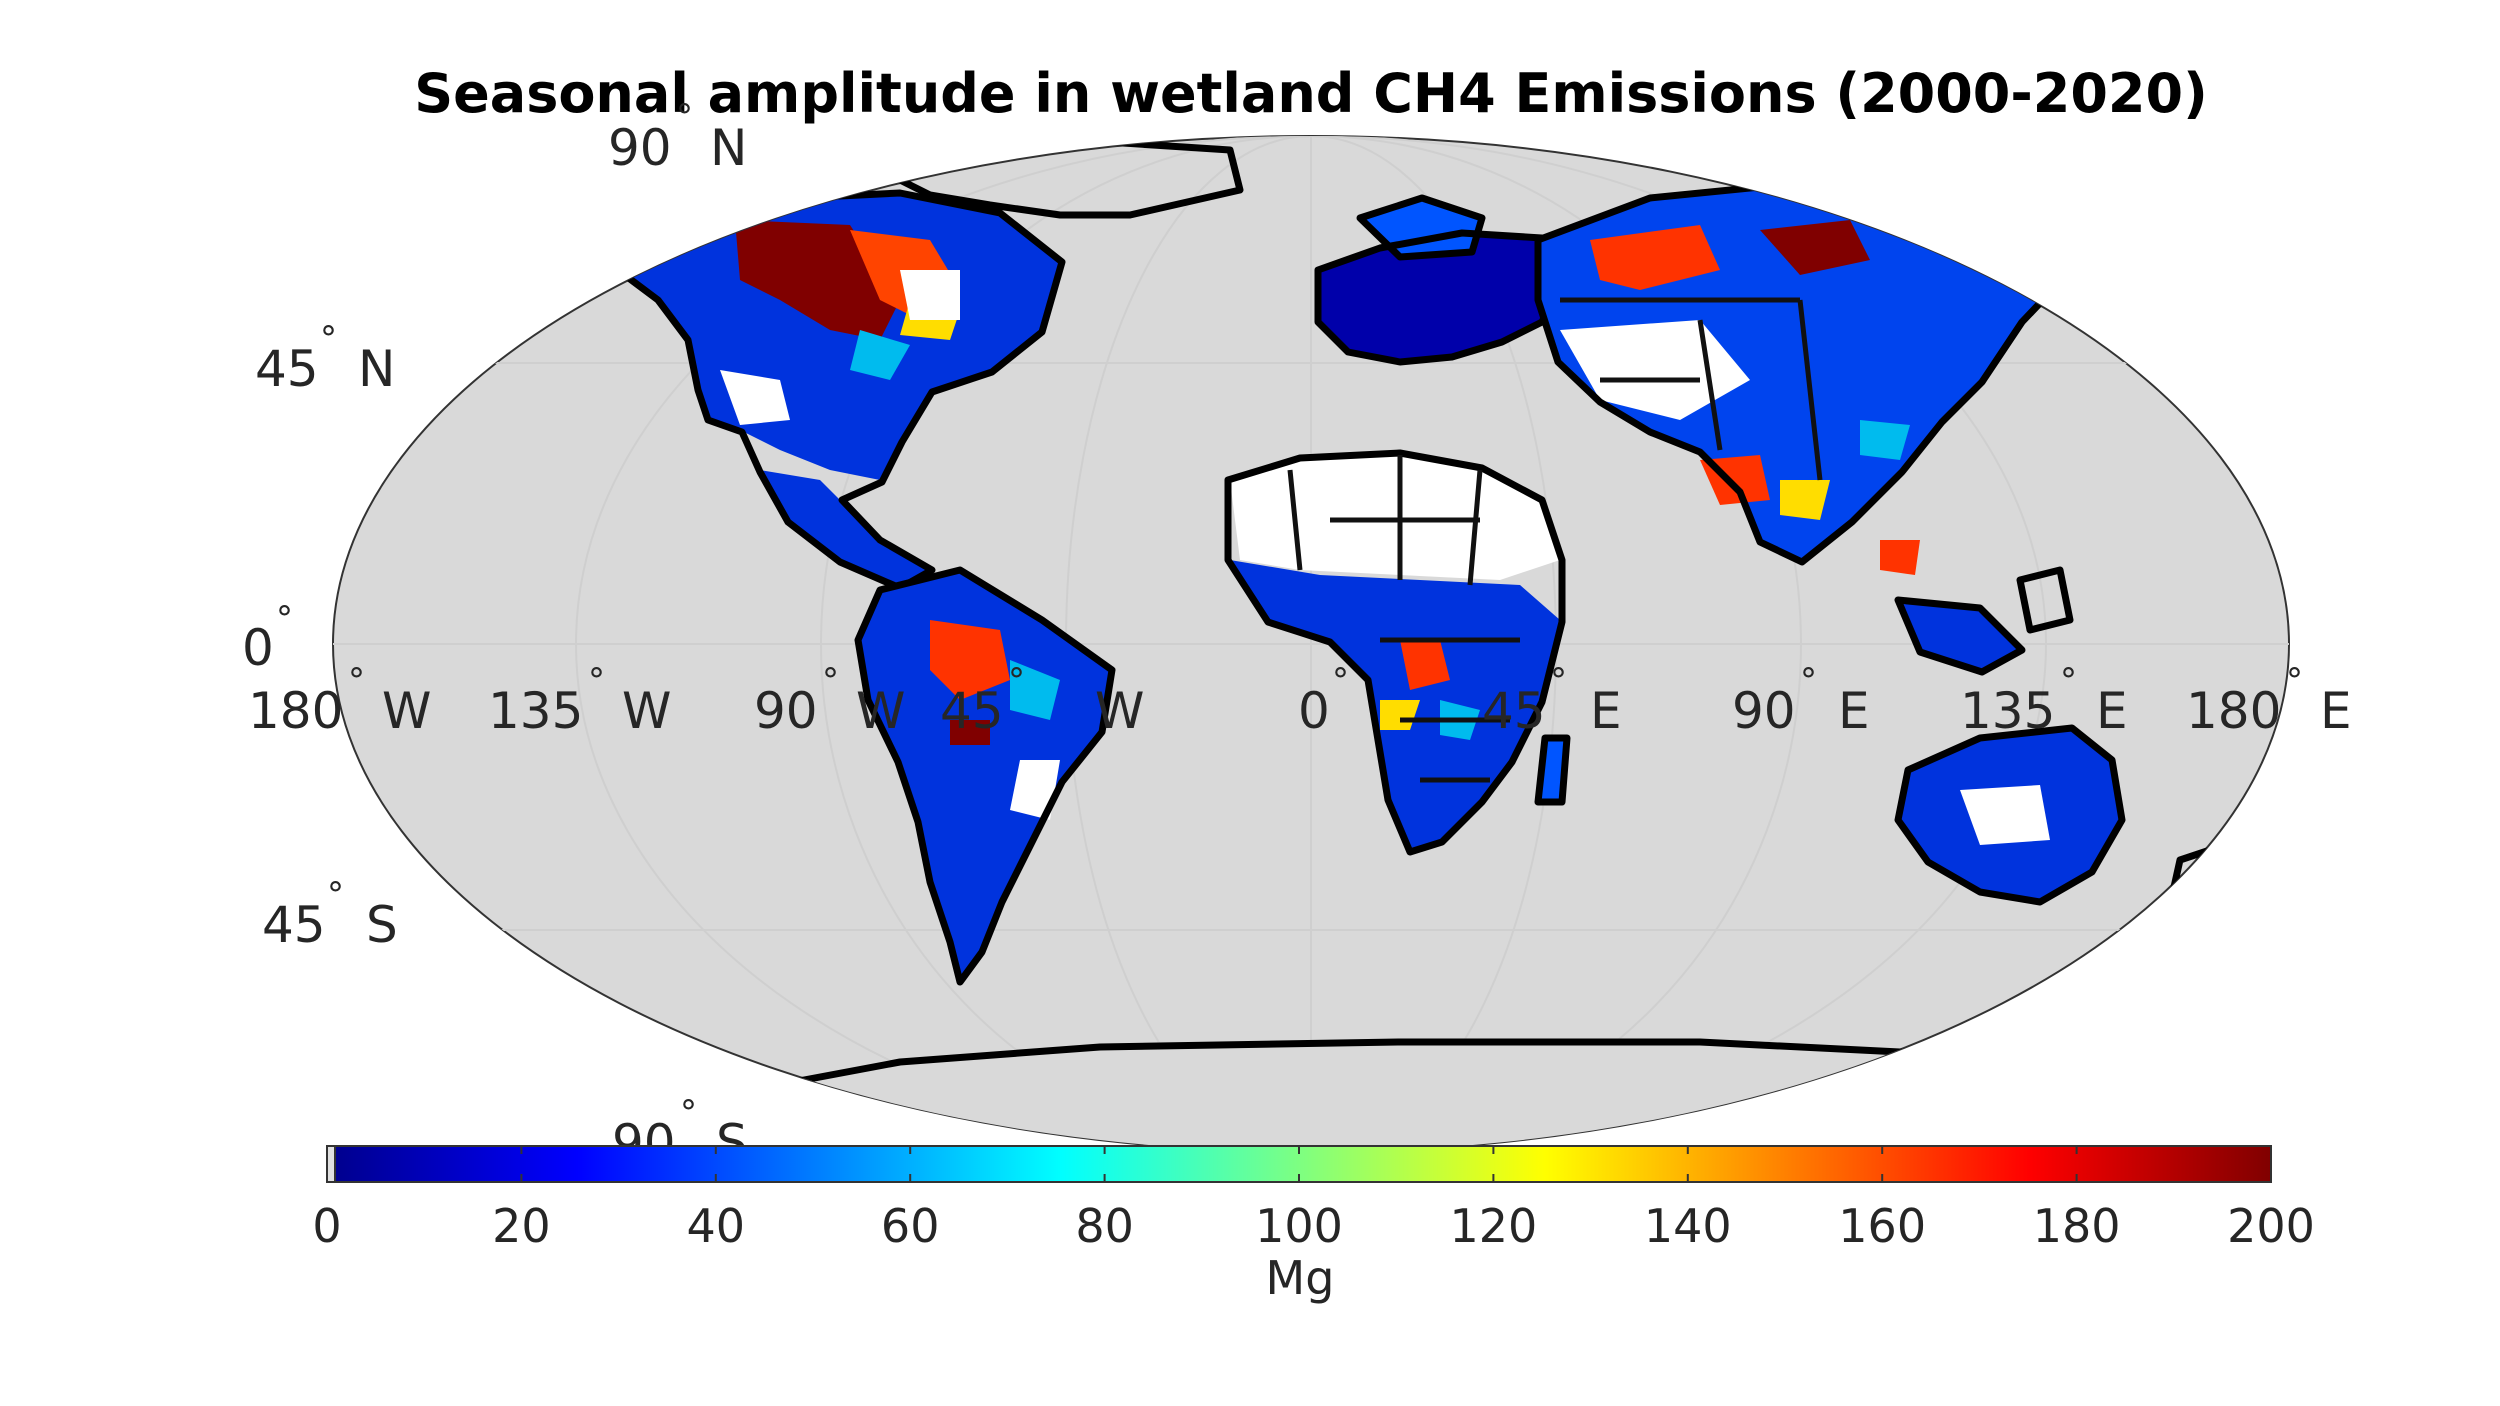 Image resolution: width=2500 pixels, height=1406 pixels. I want to click on borders-asia, so click(1691, 389).